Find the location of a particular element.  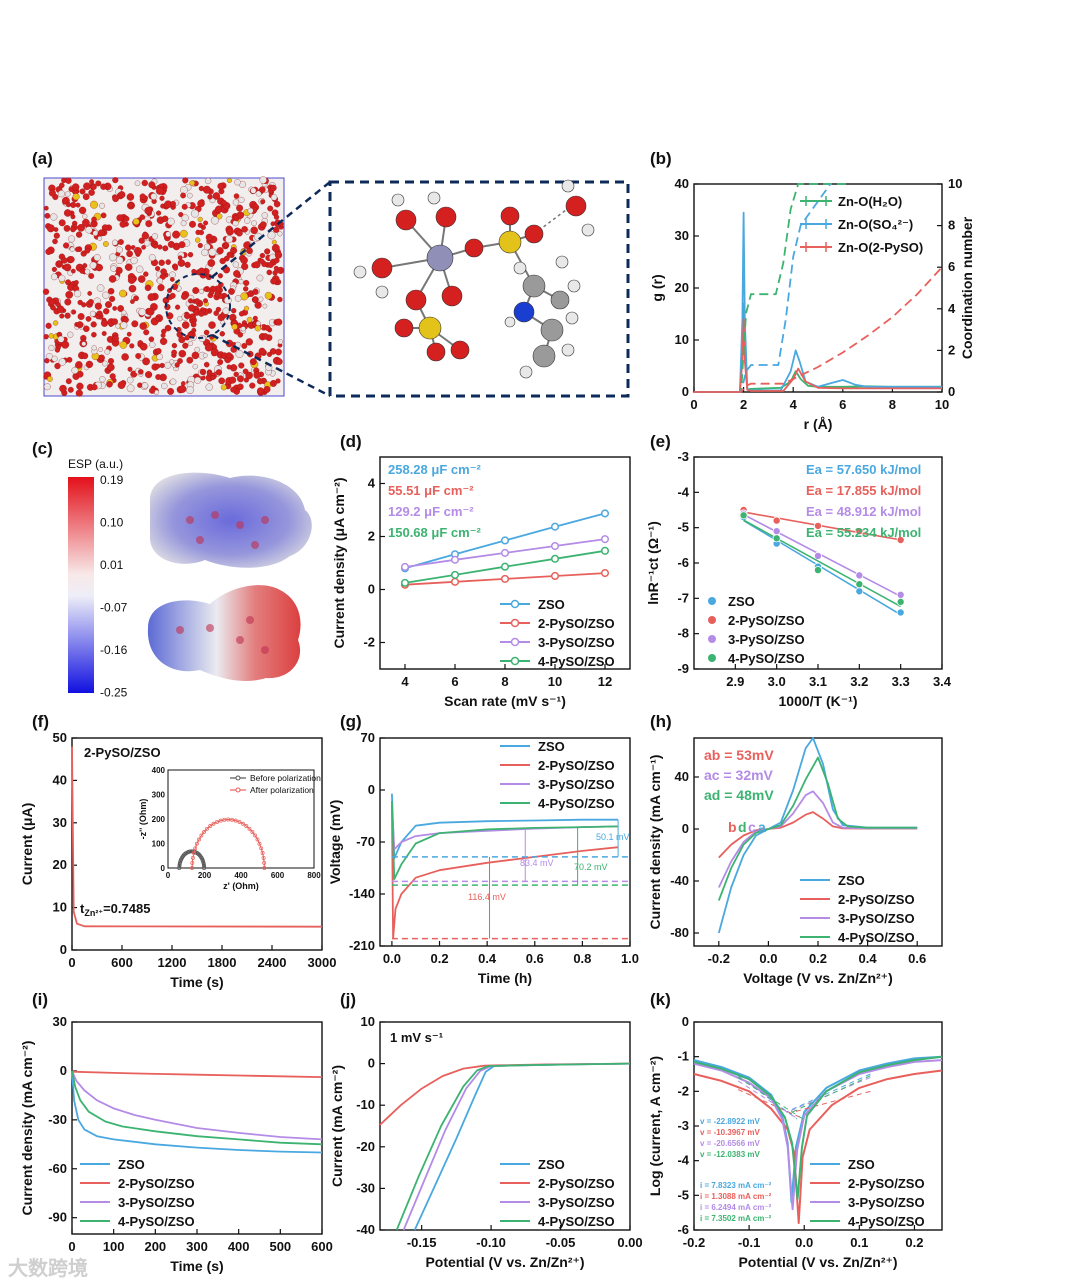

legend-entry: ZSO is located at coordinates (741, 601).